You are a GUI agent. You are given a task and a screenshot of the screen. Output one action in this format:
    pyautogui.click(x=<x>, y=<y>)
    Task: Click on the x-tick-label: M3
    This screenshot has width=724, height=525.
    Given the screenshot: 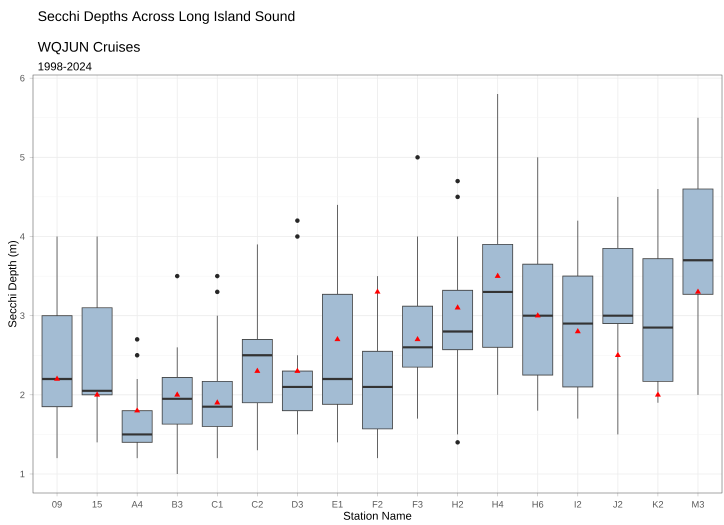 What is the action you would take?
    pyautogui.click(x=698, y=504)
    